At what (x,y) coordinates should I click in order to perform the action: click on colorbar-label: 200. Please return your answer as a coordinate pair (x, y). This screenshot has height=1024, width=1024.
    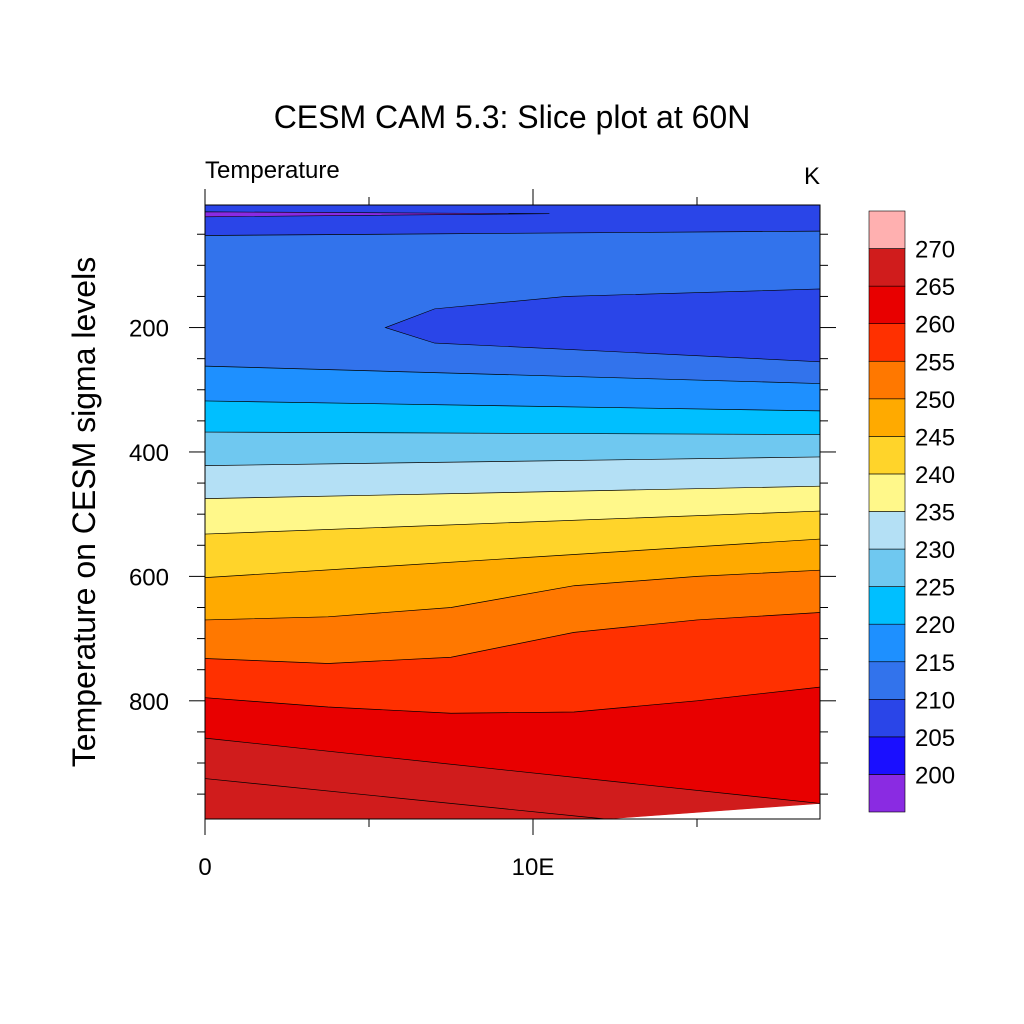
    Looking at the image, I should click on (935, 775).